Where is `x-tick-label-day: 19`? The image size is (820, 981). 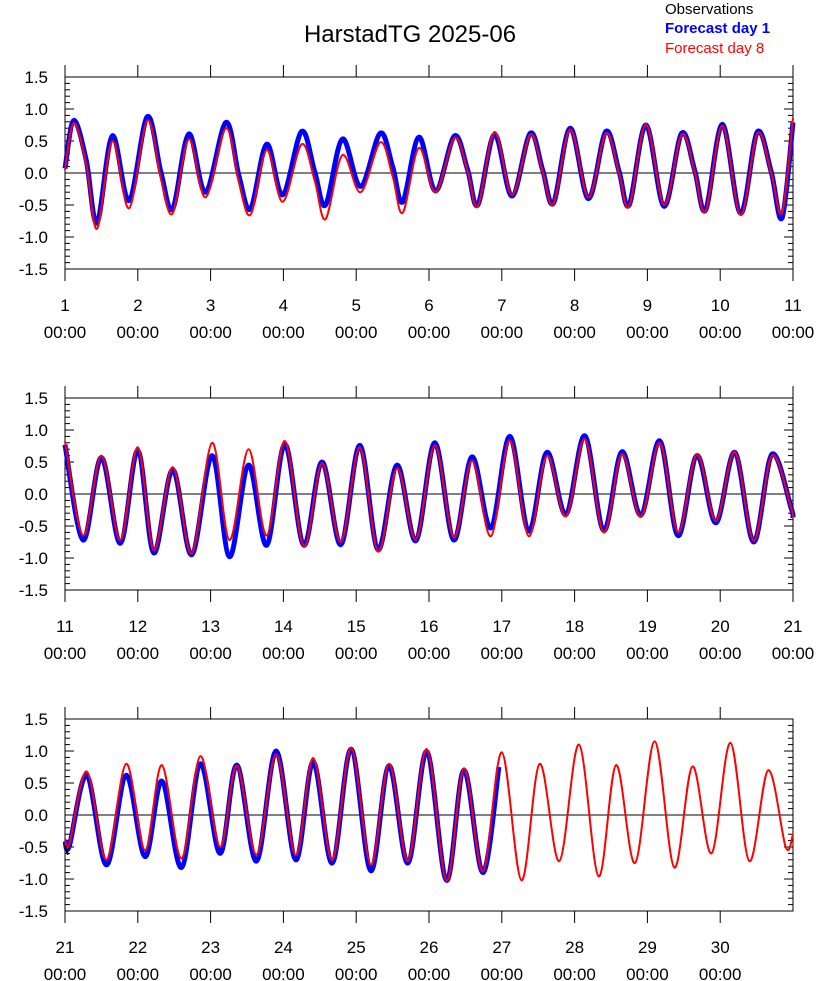
x-tick-label-day: 19 is located at coordinates (647, 626).